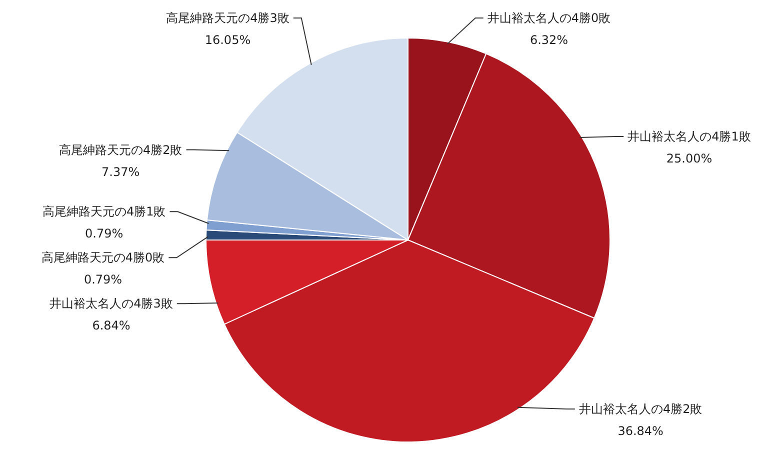 The image size is (779, 449). What do you see at coordinates (228, 18) in the screenshot?
I see `slice-label: 高尾紳路天元の4勝3敗` at bounding box center [228, 18].